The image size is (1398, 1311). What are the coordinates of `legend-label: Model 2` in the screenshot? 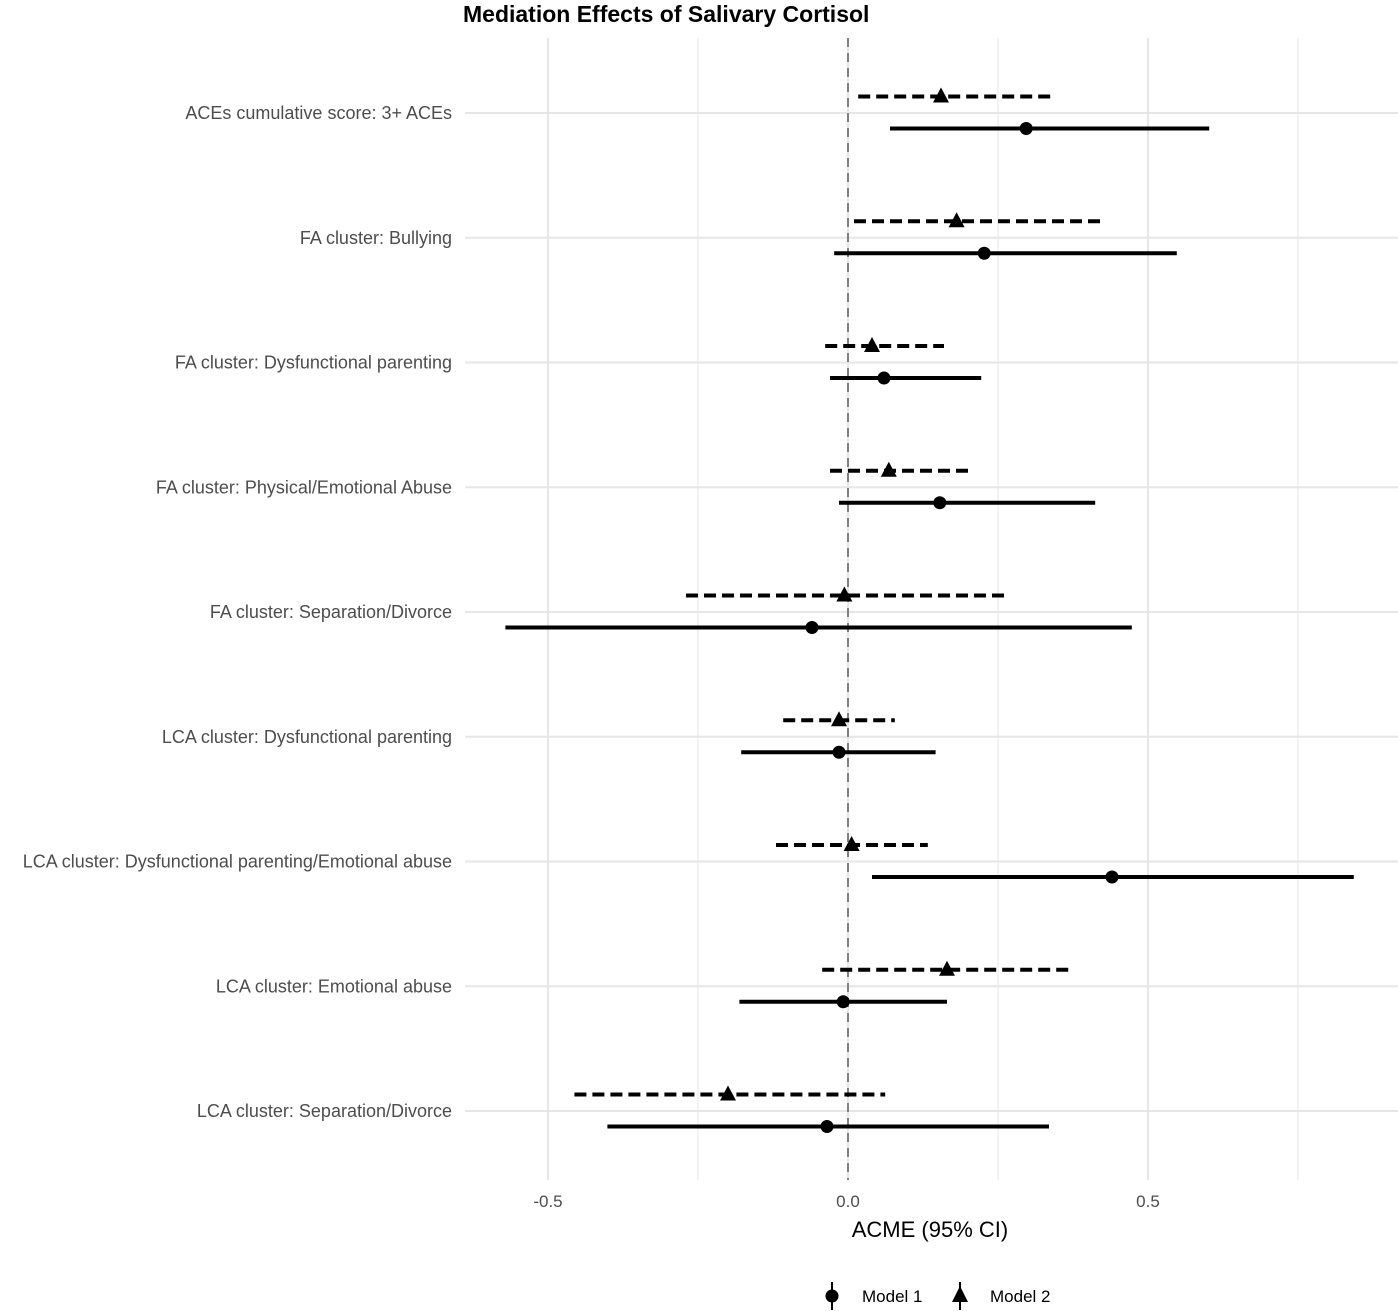 It's located at (1020, 1296).